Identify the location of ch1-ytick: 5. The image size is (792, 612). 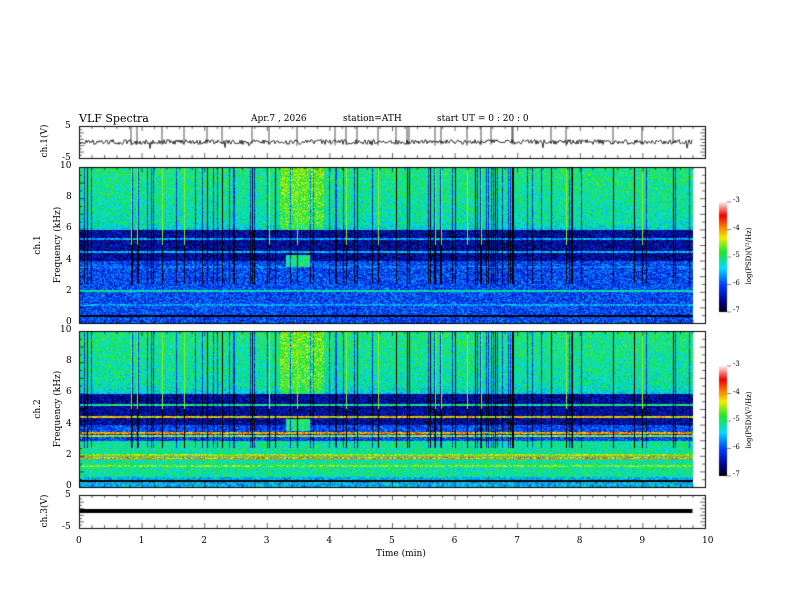
(68, 126).